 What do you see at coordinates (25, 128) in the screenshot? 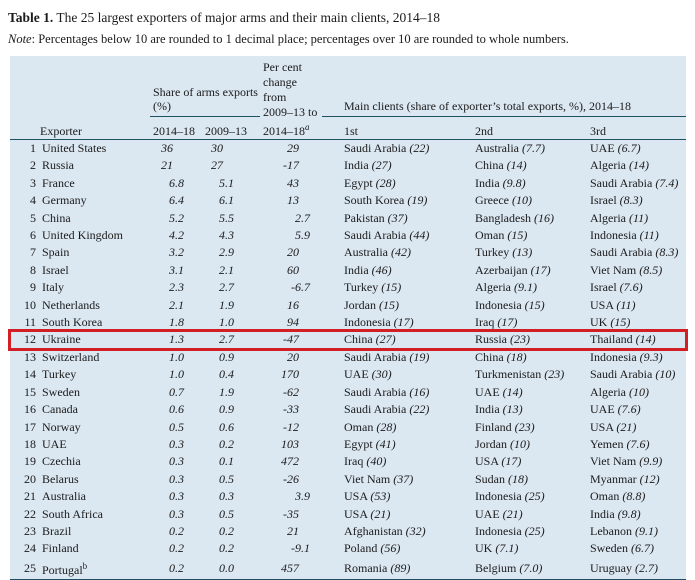
I see `rank-column-header` at bounding box center [25, 128].